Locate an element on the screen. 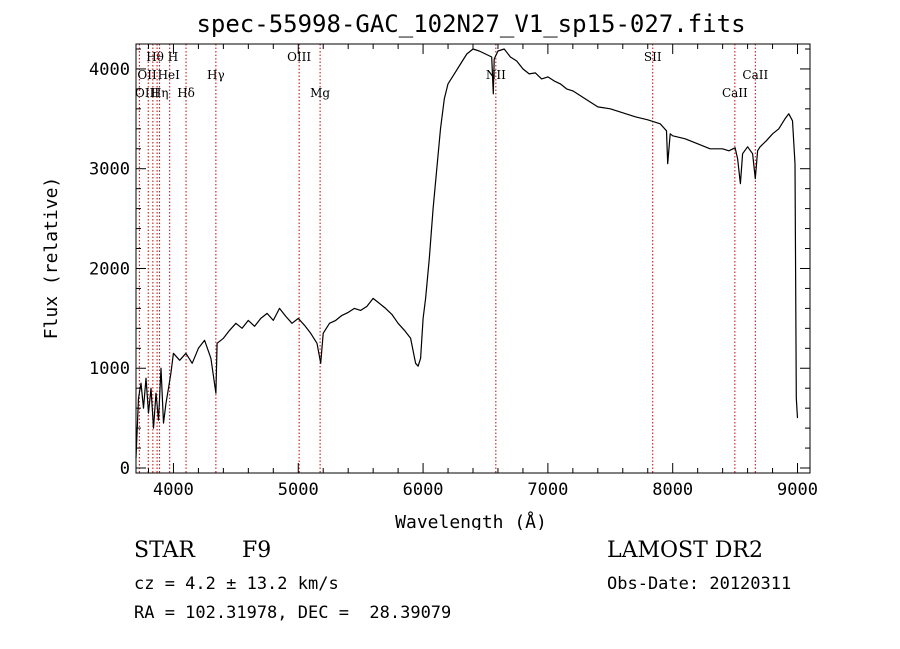  marker-label-6: NII is located at coordinates (496, 75).